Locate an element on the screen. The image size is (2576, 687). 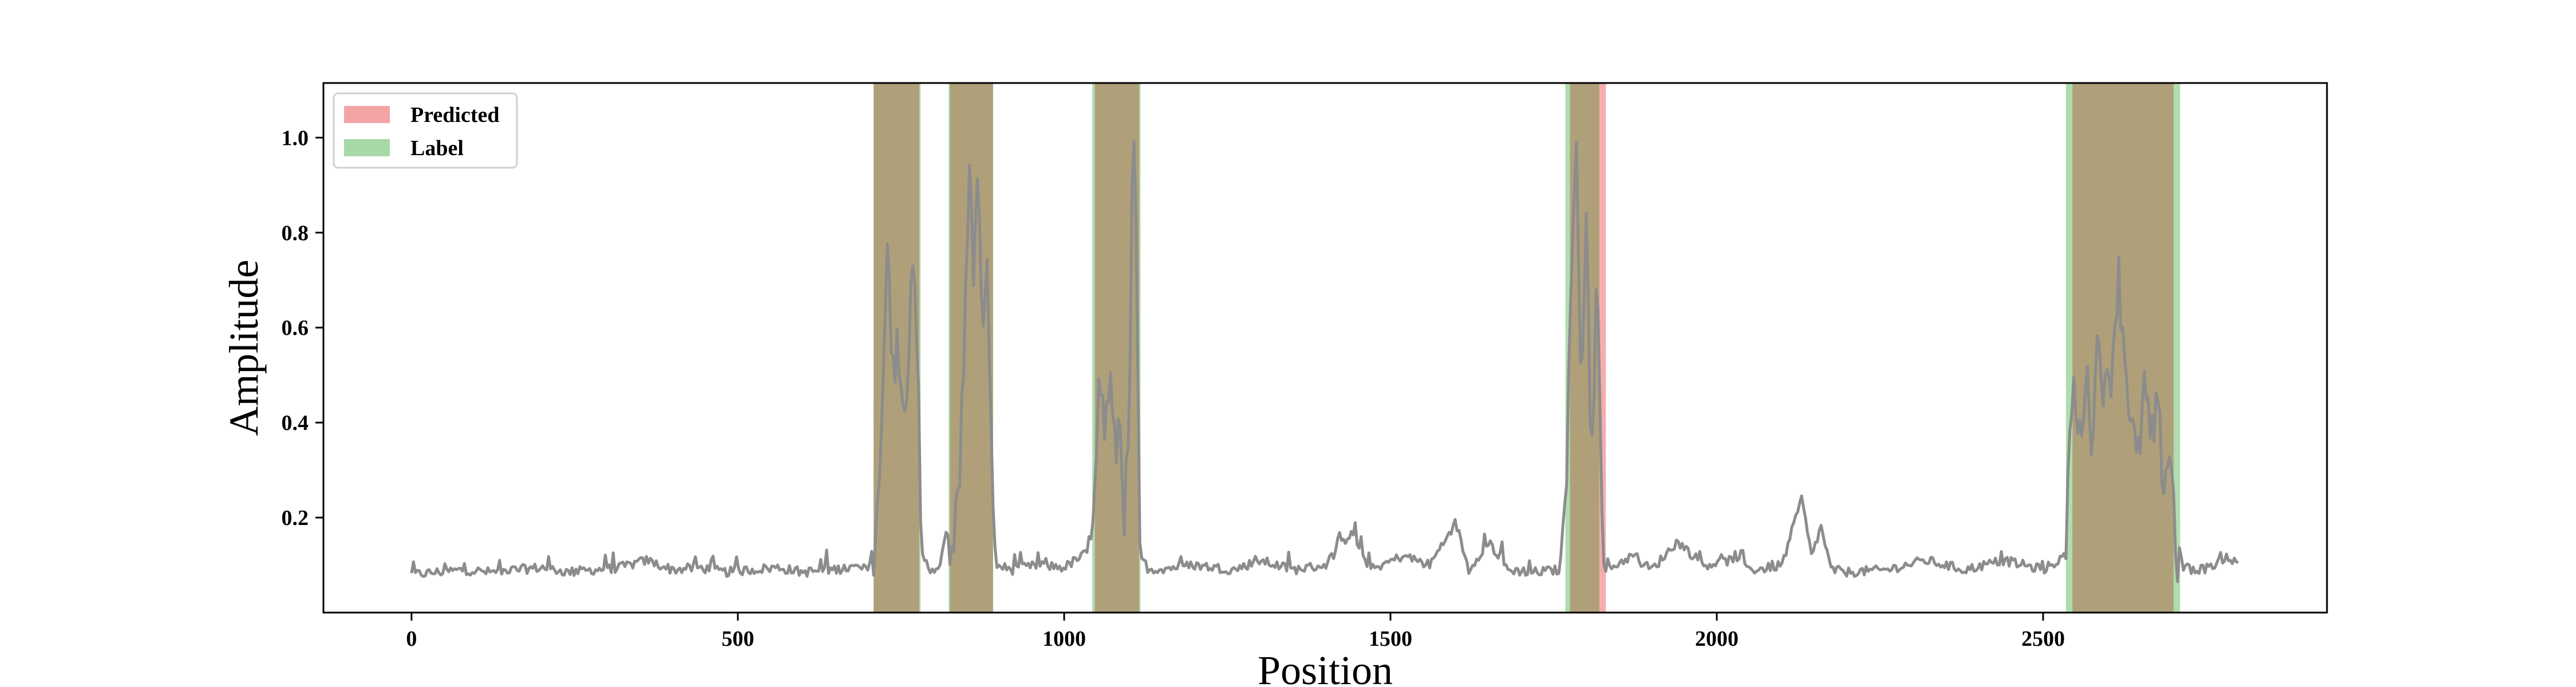
y-tick-label: 1.0 is located at coordinates (295, 138).